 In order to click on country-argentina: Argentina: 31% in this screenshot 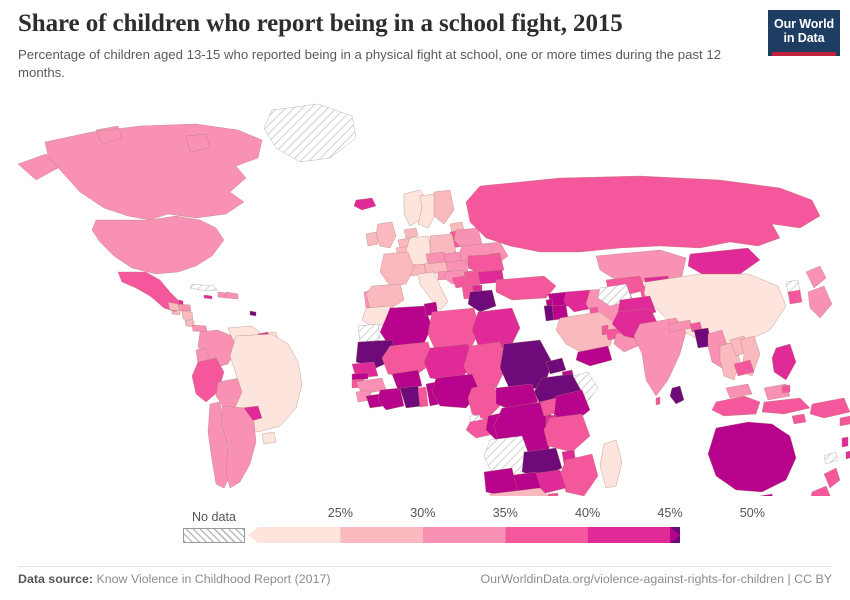, I will do `click(239, 447)`.